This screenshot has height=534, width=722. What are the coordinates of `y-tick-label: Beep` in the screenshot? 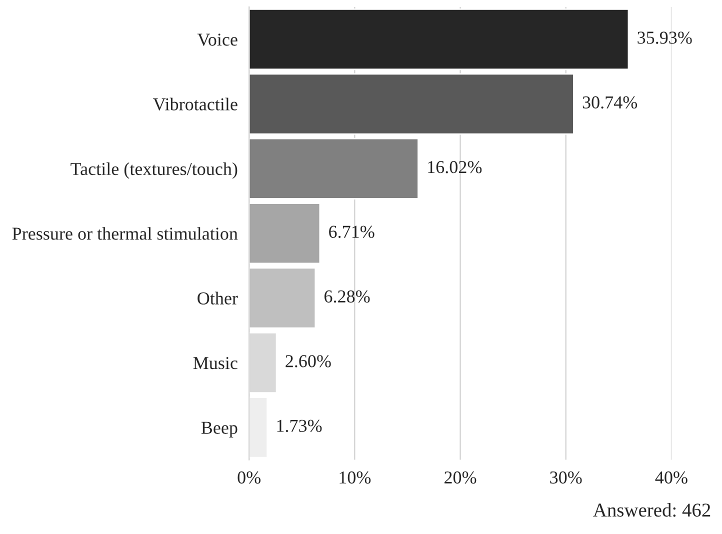 It's located at (219, 430).